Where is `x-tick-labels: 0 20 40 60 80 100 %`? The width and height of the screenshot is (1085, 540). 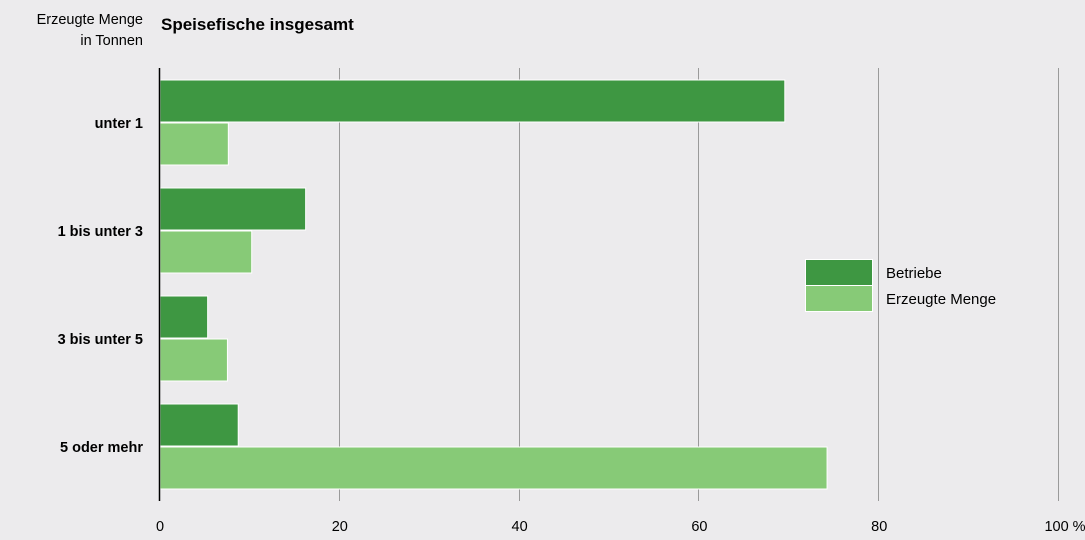 x-tick-labels: 0 20 40 60 80 100 % is located at coordinates (620, 527).